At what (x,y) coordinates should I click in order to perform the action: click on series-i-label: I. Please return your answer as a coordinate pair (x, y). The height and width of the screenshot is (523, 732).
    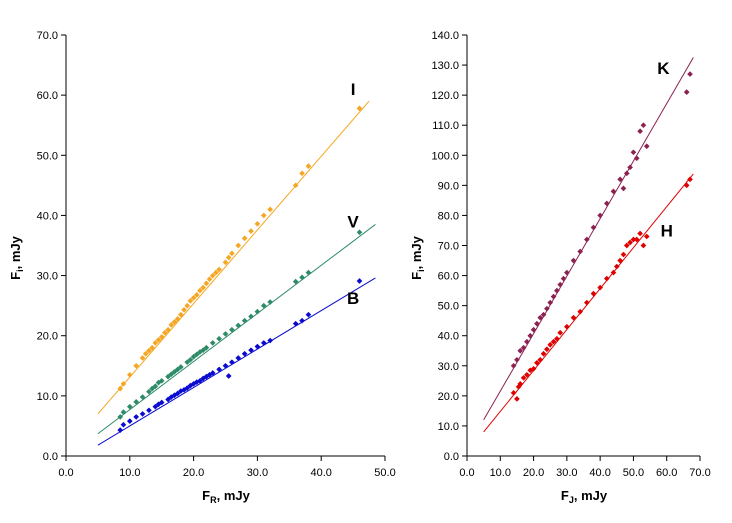
    Looking at the image, I should click on (353, 89).